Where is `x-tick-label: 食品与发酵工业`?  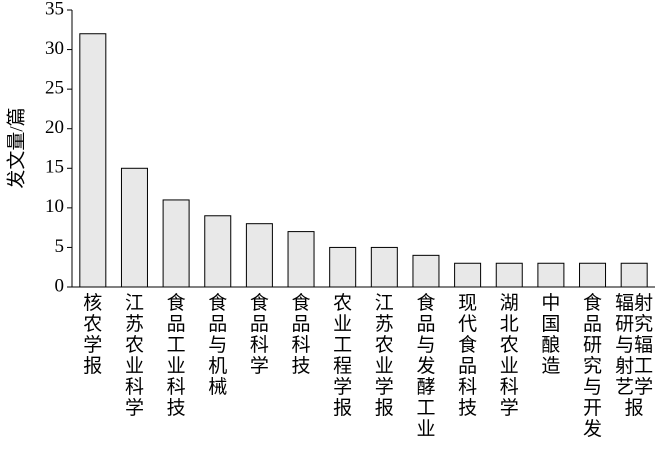 x-tick-label: 食品与发酵工业 is located at coordinates (426, 366).